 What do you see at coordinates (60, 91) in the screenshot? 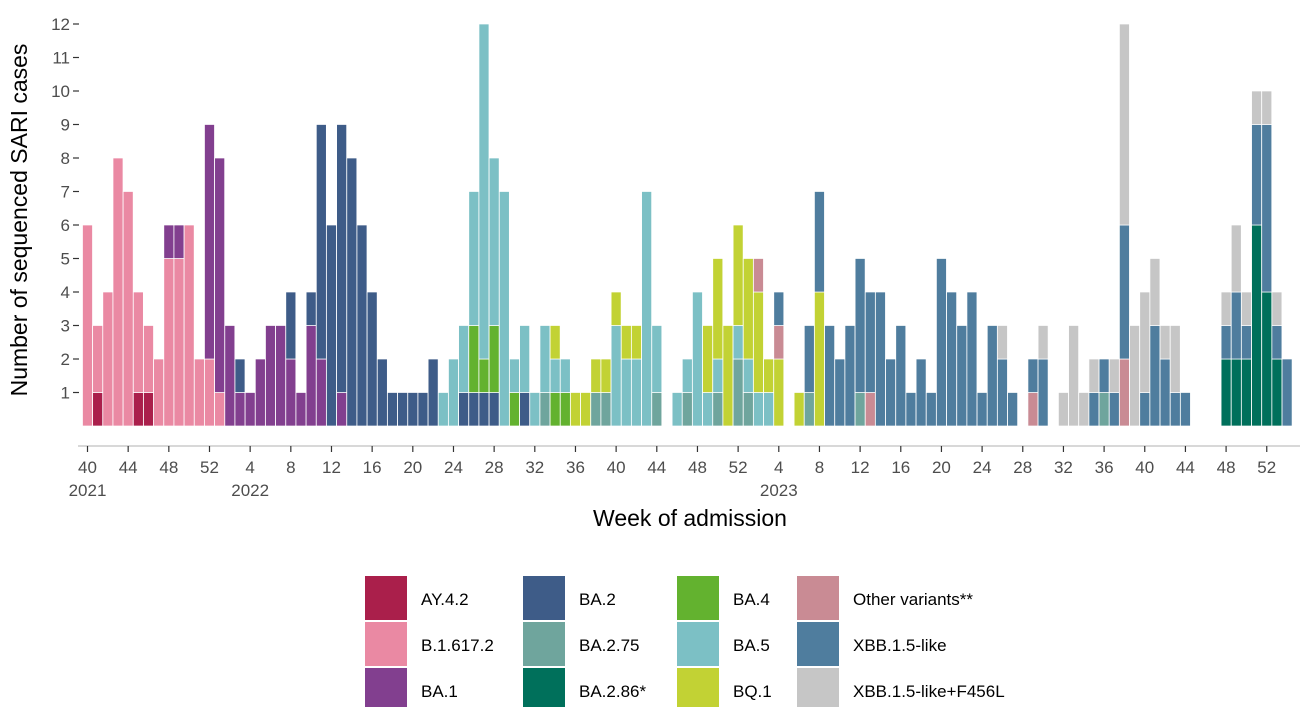
I see `y-tick-label: 10` at bounding box center [60, 91].